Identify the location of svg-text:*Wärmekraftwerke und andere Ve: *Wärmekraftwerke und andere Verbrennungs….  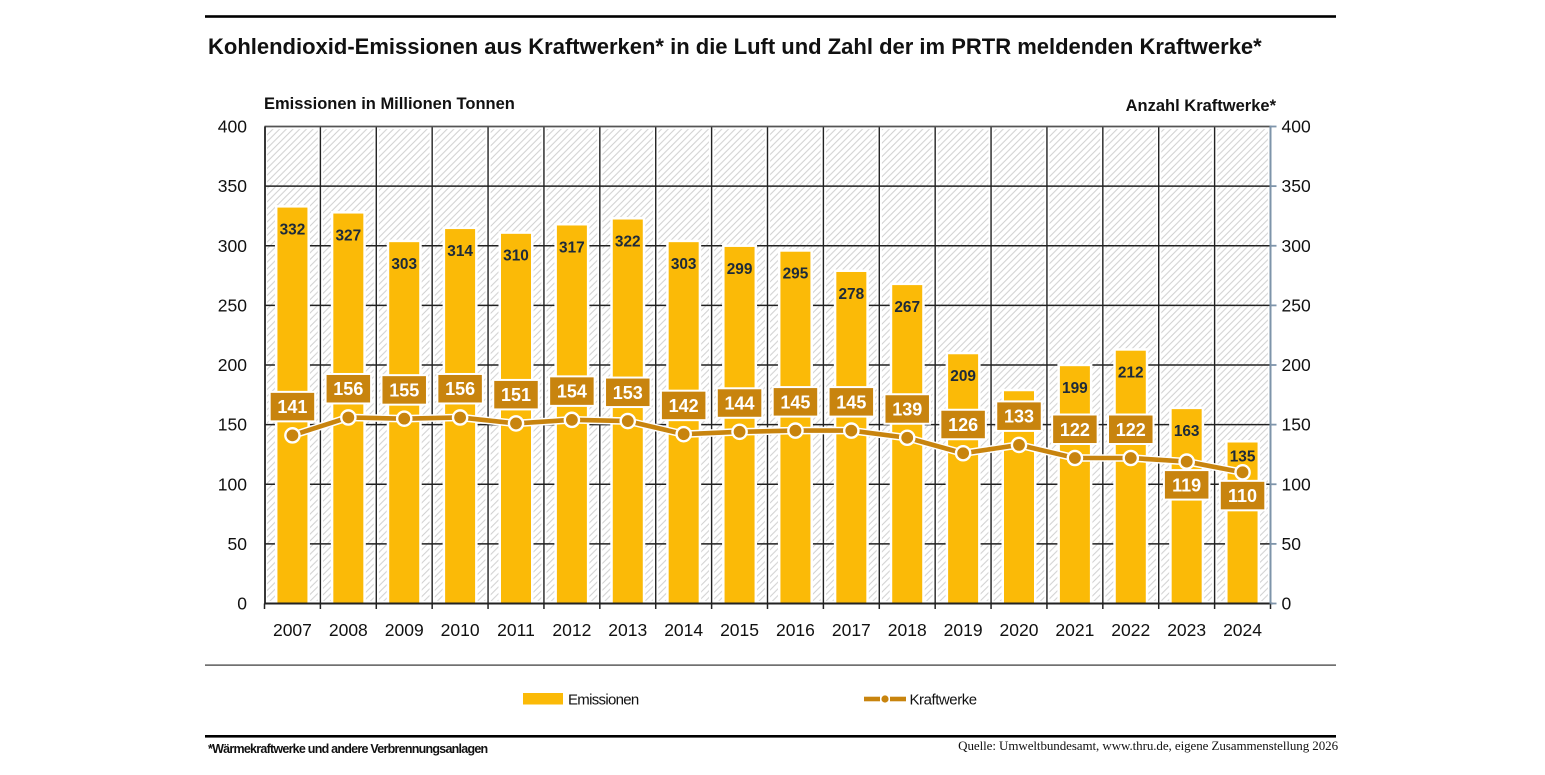
(348, 749).